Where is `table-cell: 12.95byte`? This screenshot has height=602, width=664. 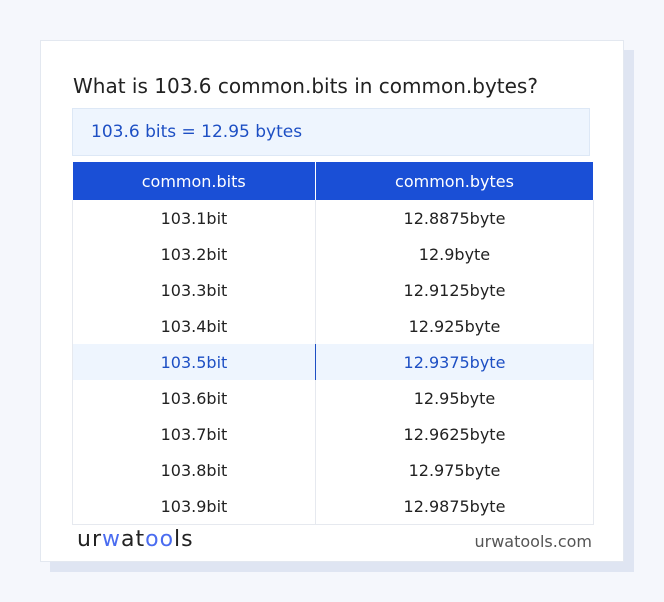
table-cell: 12.95byte is located at coordinates (454, 398).